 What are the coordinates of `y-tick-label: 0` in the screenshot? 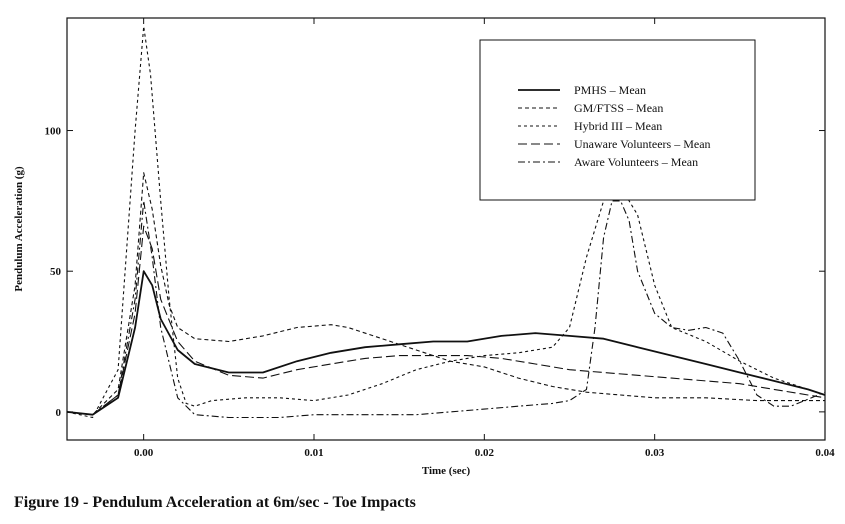 It's located at (59, 413).